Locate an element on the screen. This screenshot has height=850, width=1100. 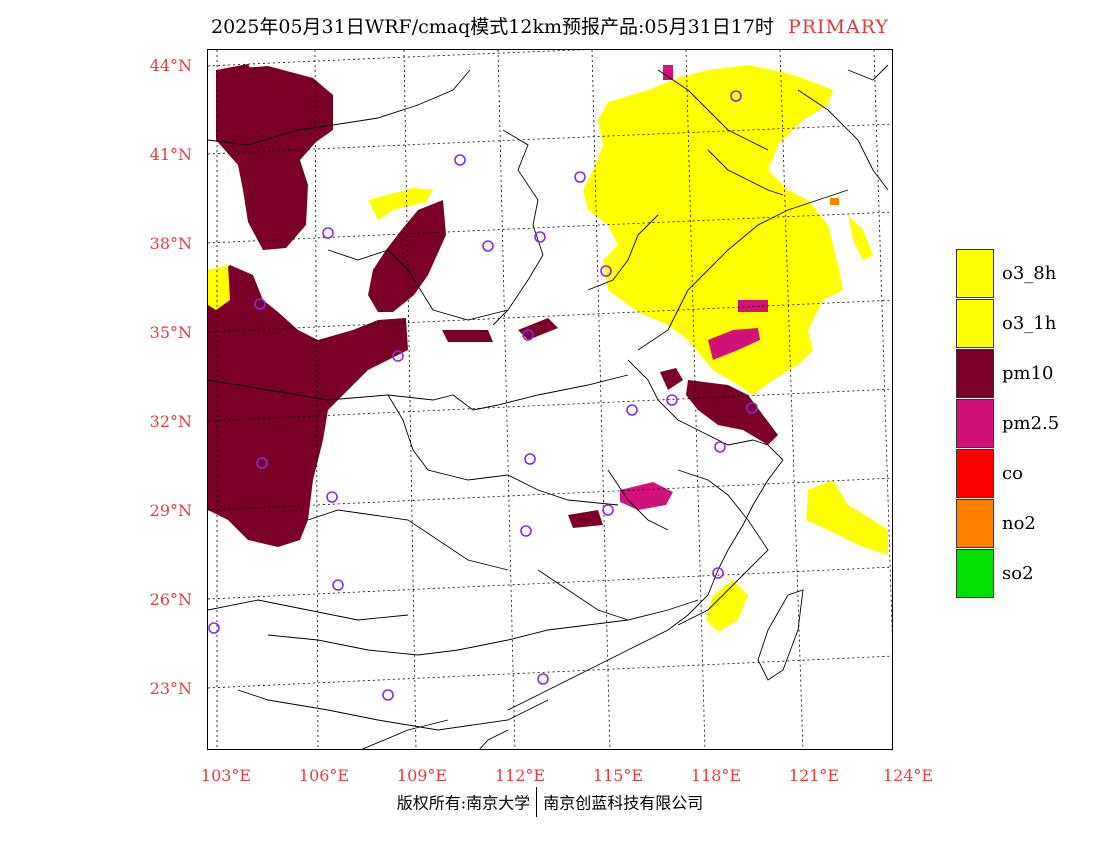
lon-label-121e: 121°E is located at coordinates (814, 775).